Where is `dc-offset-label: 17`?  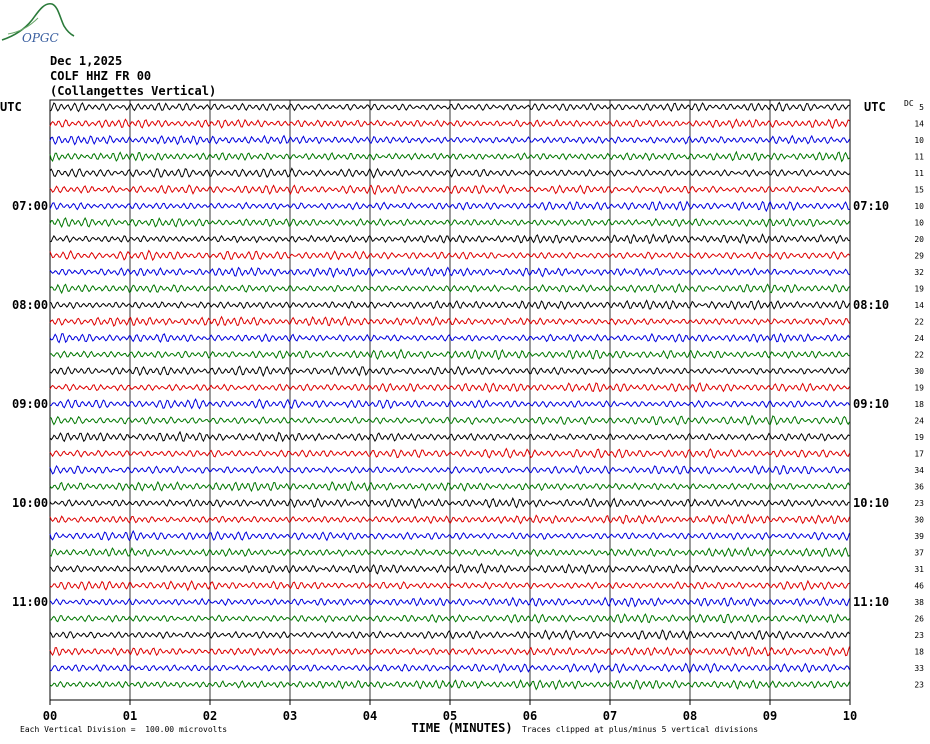
dc-offset-label: 17 is located at coordinates (919, 454).